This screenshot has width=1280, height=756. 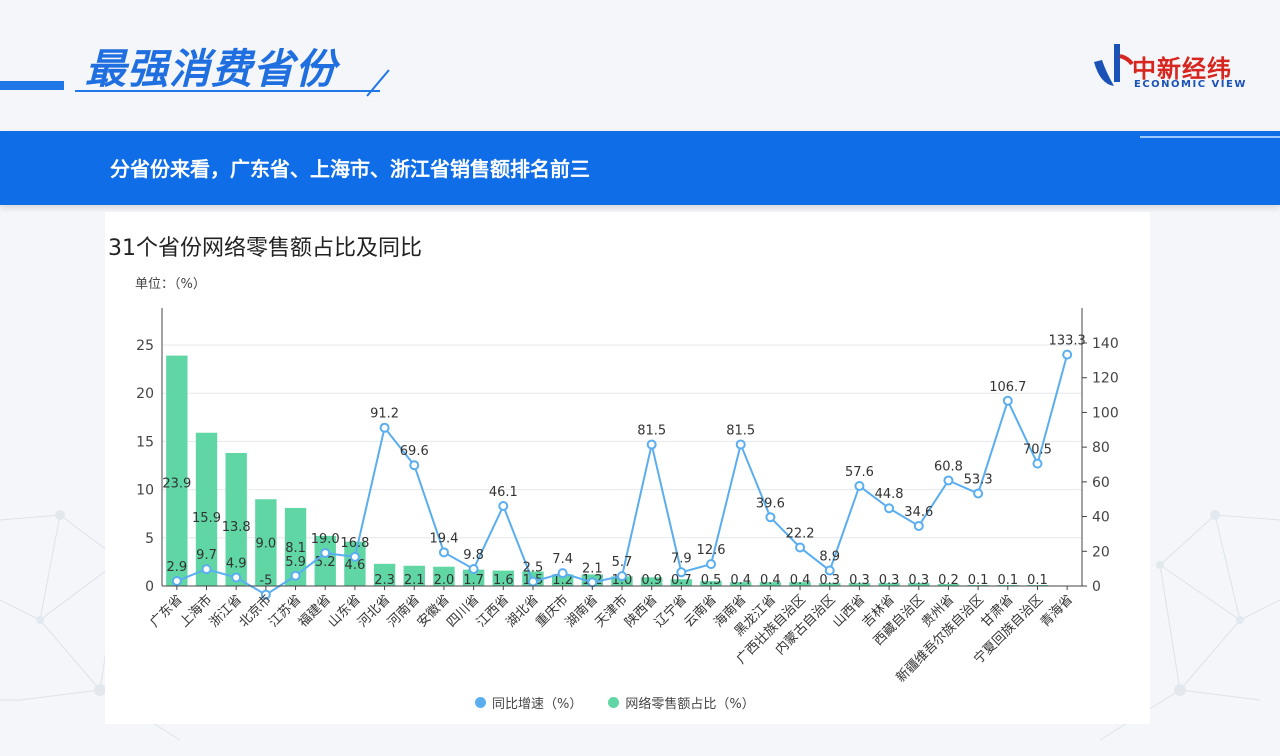 I want to click on x-tick-label: 重庆市, so click(x=552, y=611).